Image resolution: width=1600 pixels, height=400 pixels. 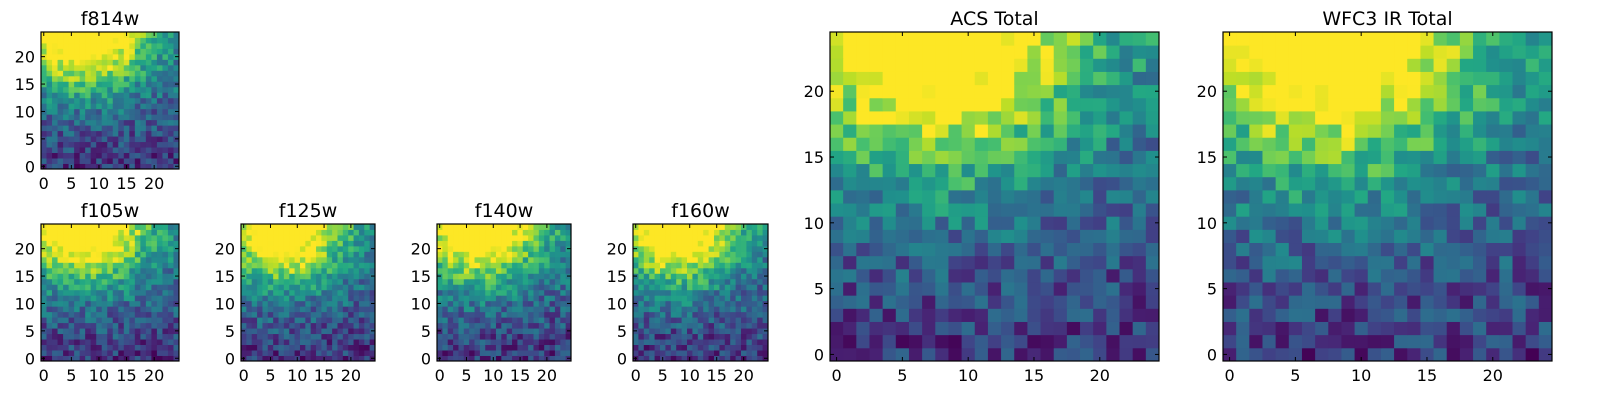 What do you see at coordinates (351, 375) in the screenshot?
I see `x-tick-label: 20` at bounding box center [351, 375].